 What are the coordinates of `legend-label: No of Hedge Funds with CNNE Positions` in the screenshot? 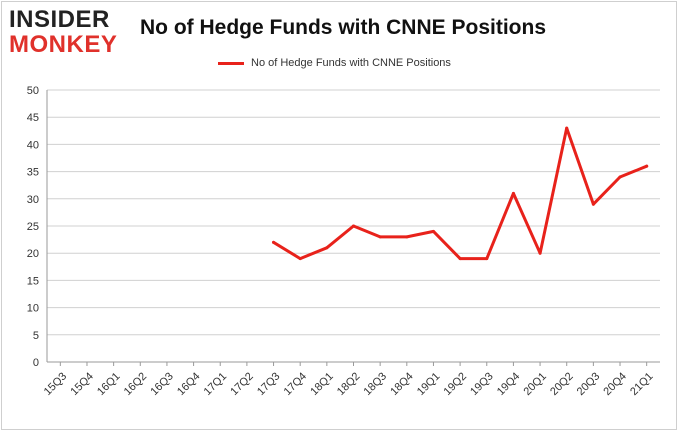 It's located at (351, 63).